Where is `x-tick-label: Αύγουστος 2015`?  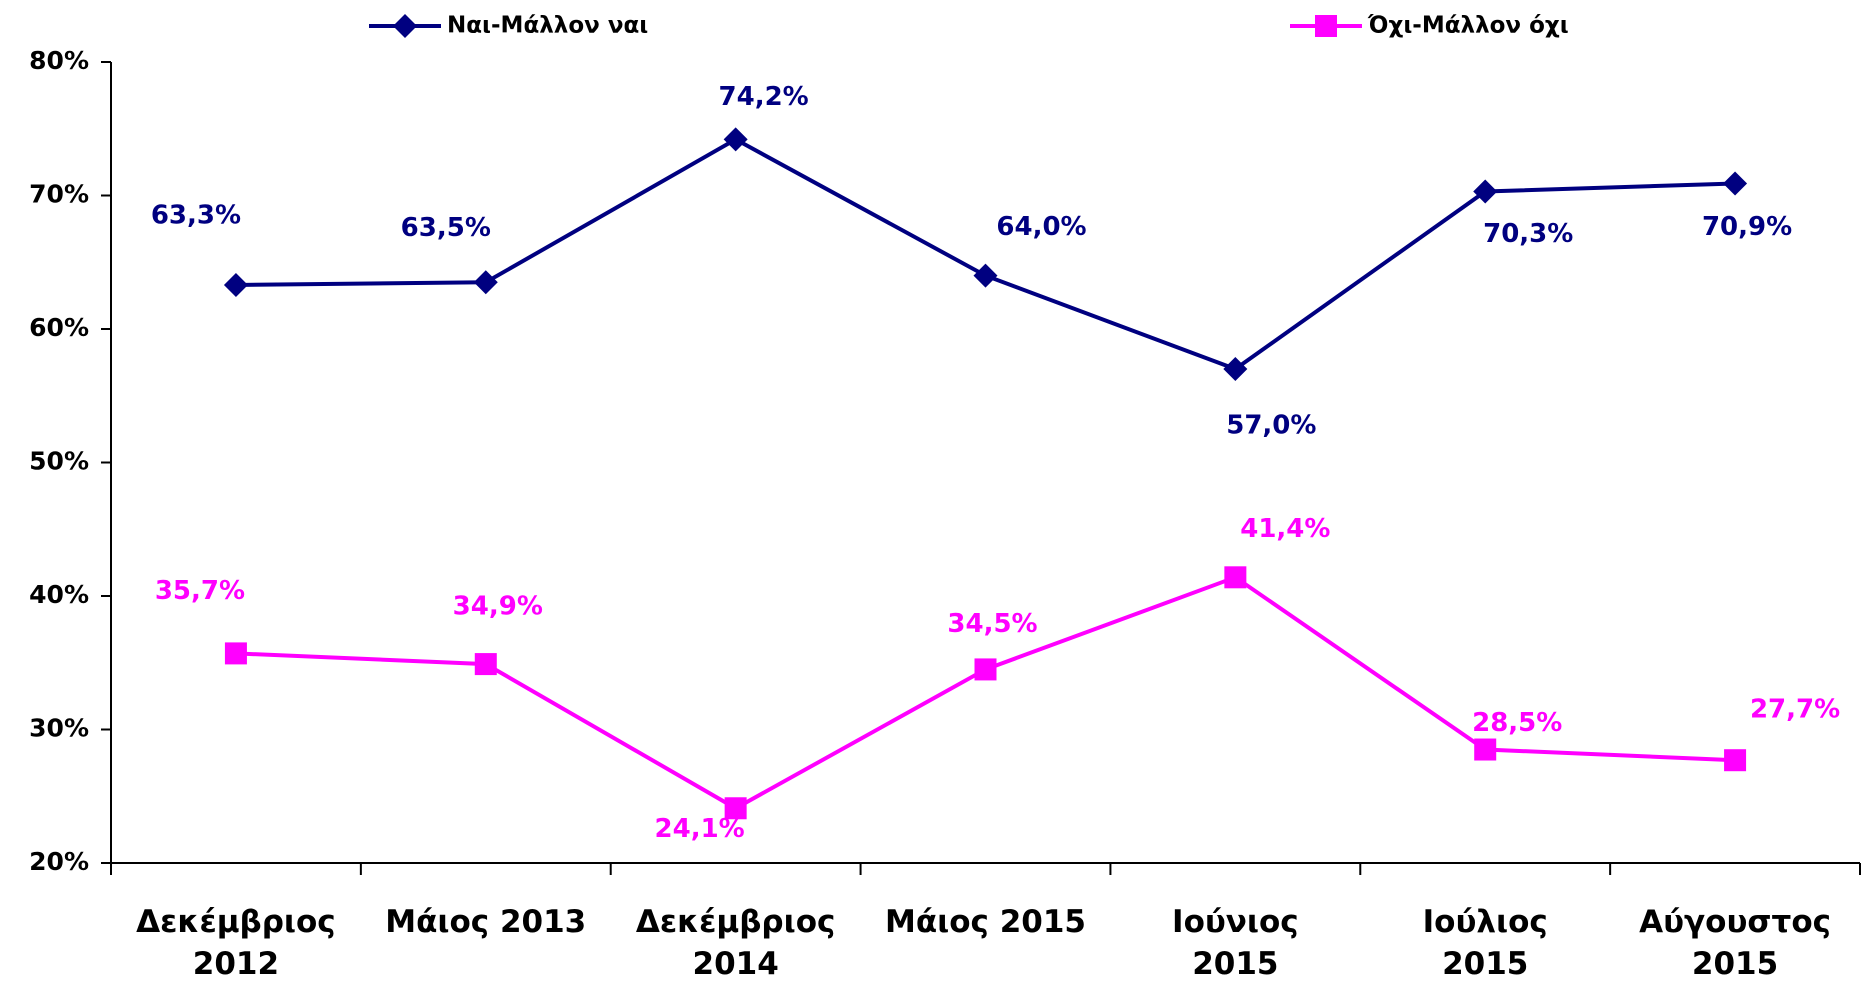 x-tick-label: Αύγουστος 2015 is located at coordinates (1735, 943).